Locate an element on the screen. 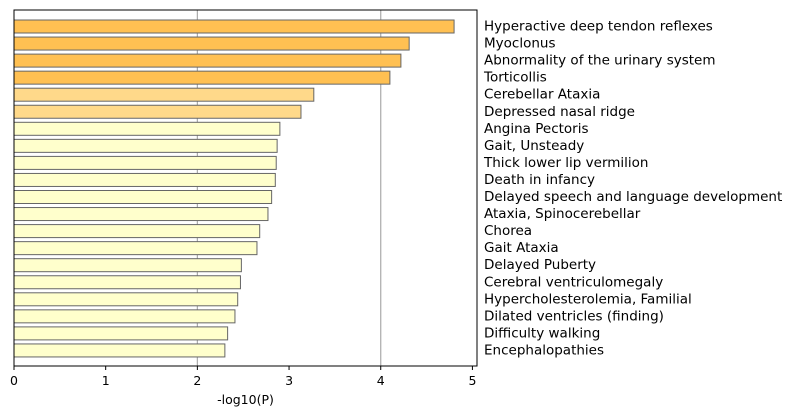 This screenshot has width=801, height=417. x-tick-label: 4 is located at coordinates (381, 380).